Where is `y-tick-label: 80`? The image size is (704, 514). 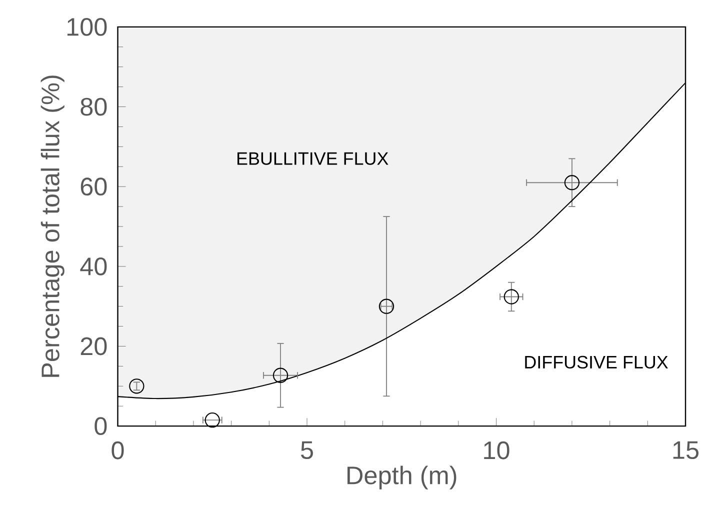
y-tick-label: 80 is located at coordinates (93, 107).